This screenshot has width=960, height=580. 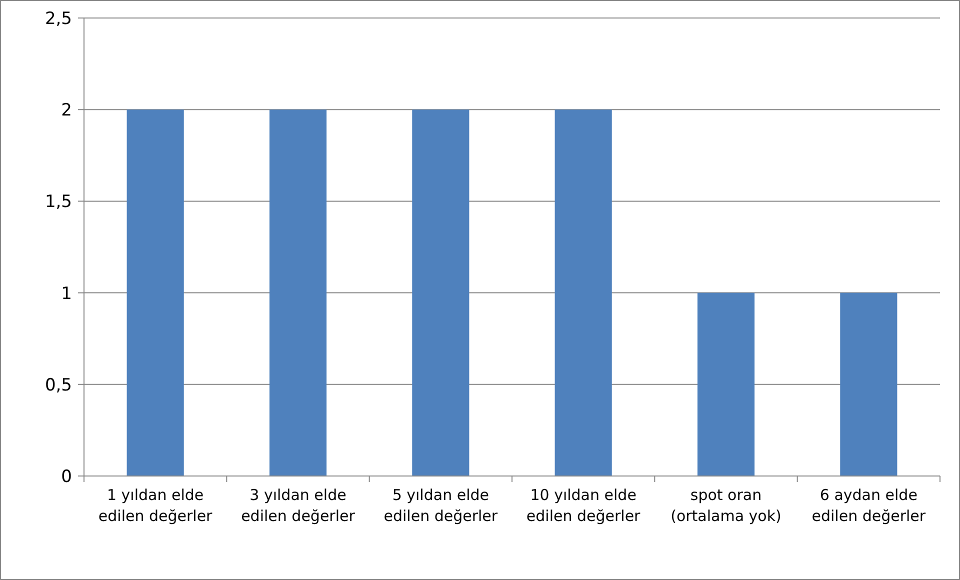 What do you see at coordinates (66, 294) in the screenshot?
I see `y-tick-label: 1` at bounding box center [66, 294].